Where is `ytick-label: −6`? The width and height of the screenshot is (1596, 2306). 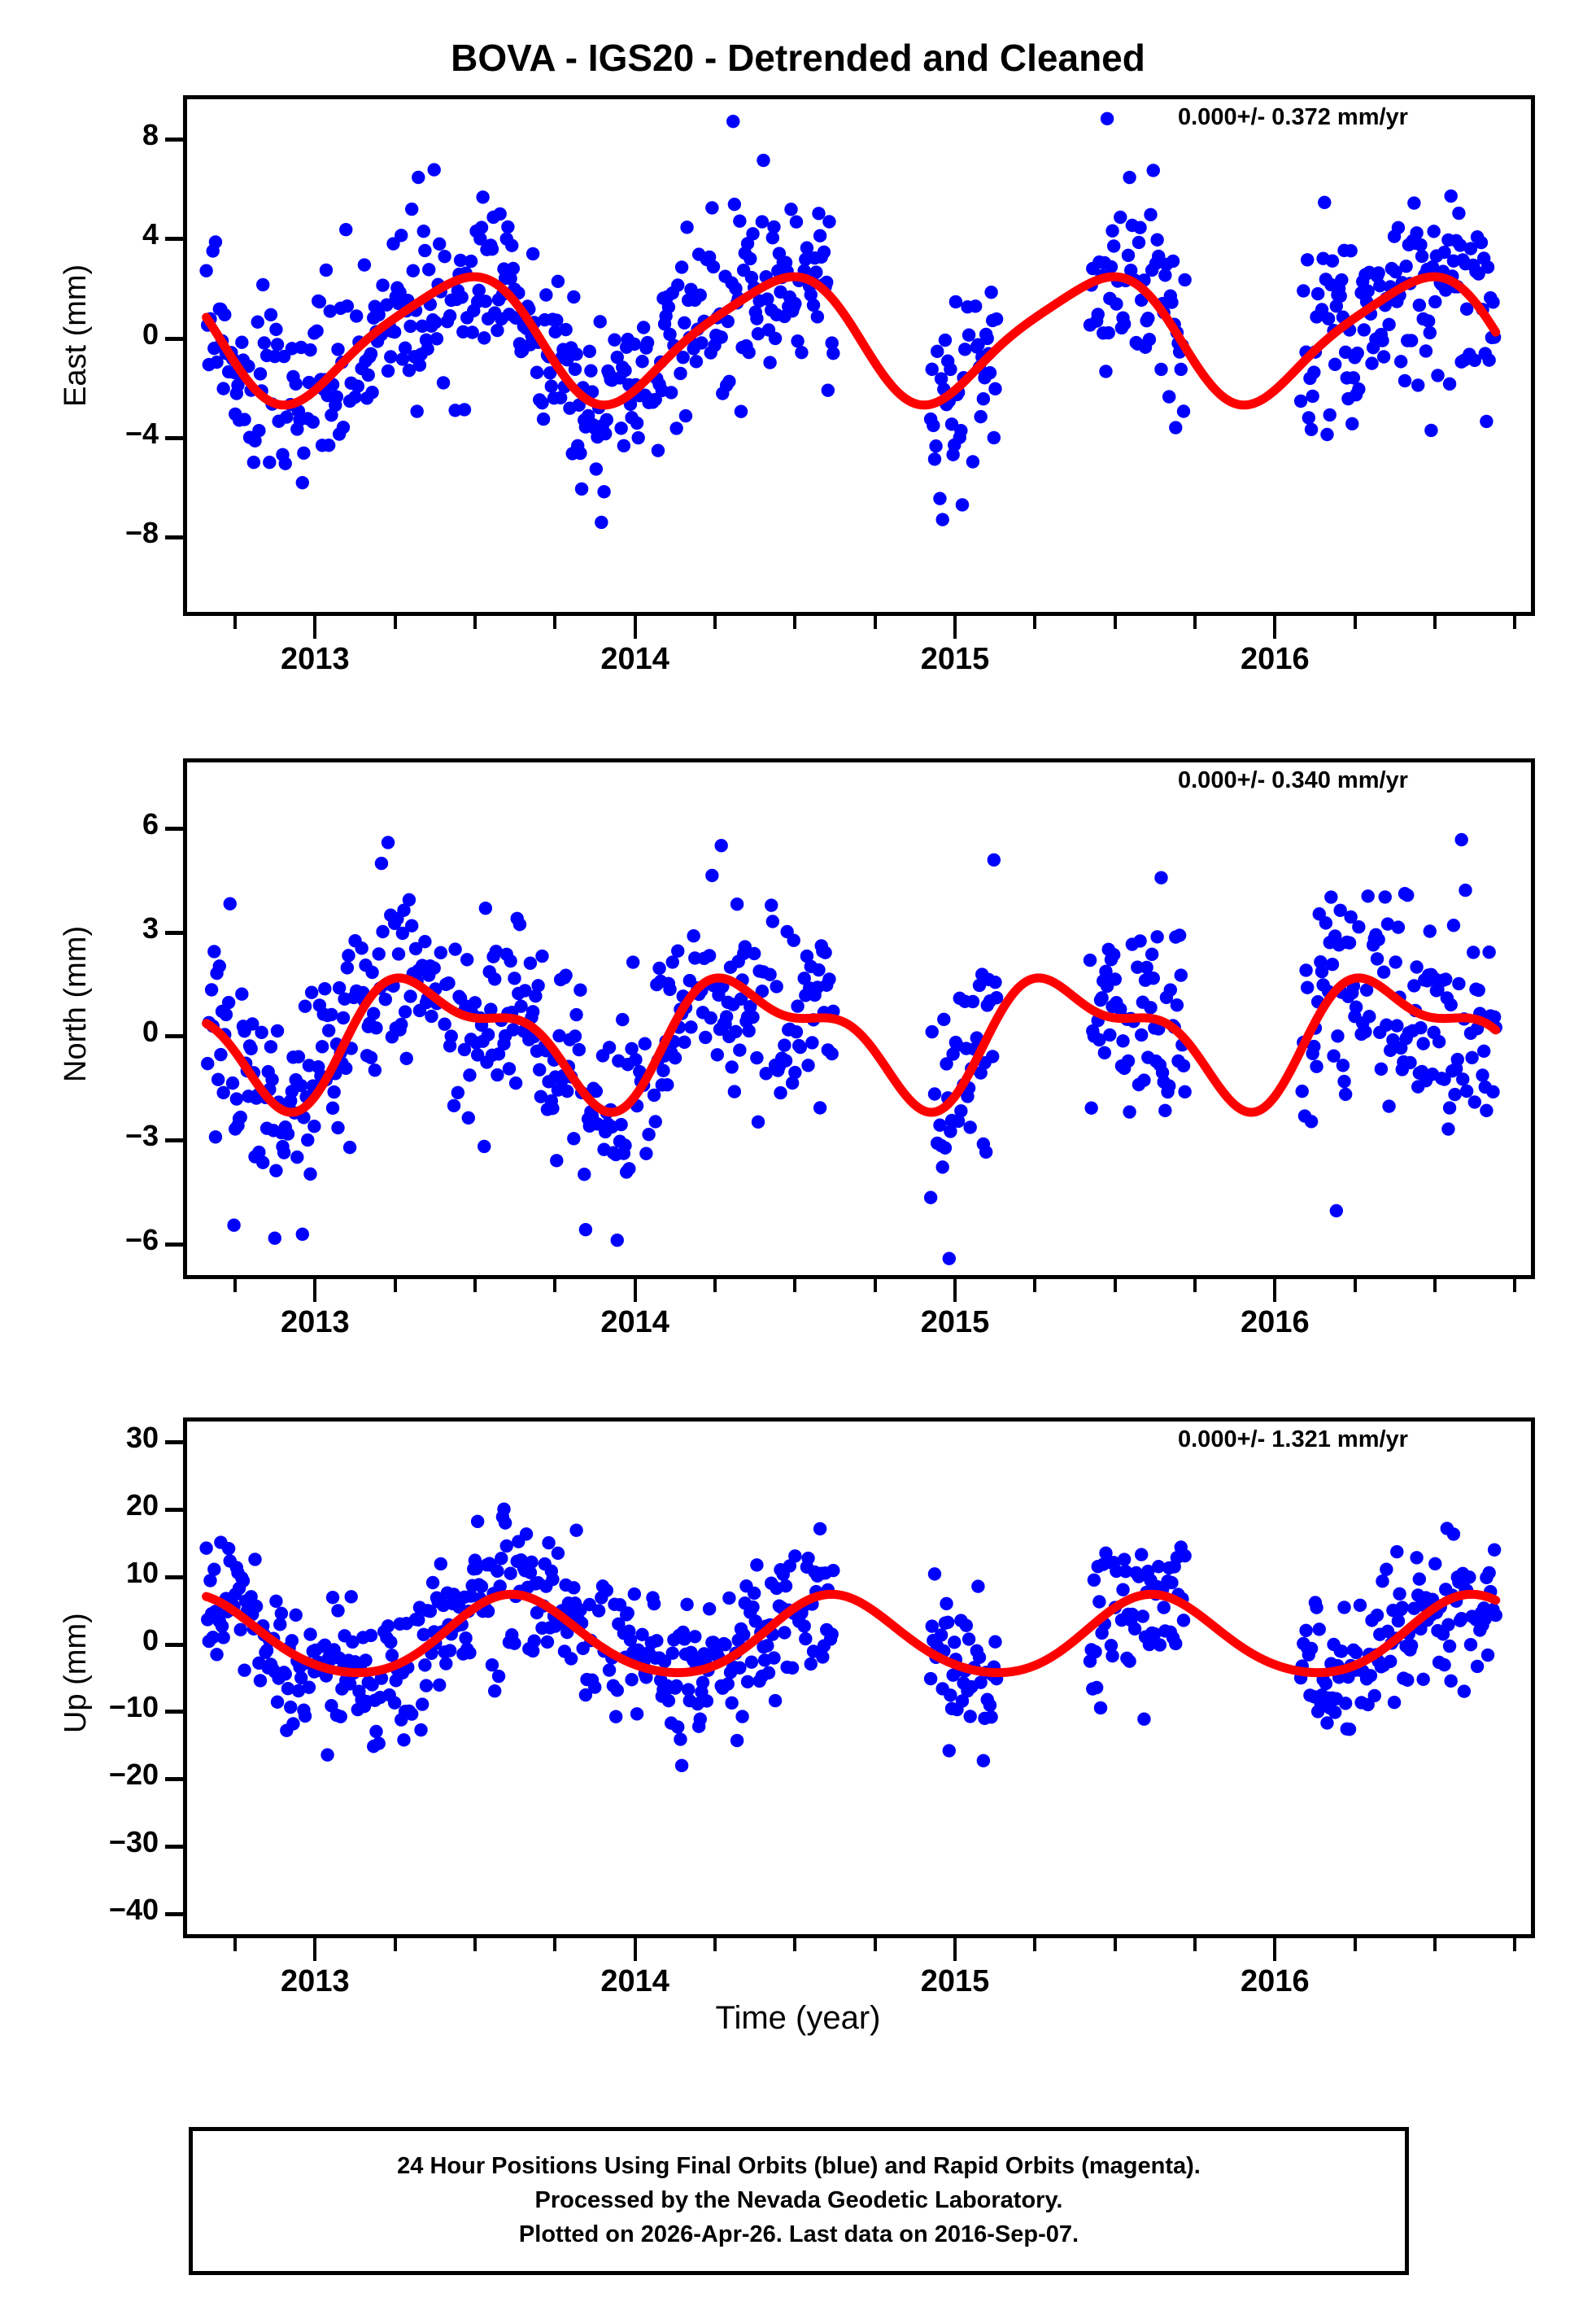
ytick-label: −6 is located at coordinates (141, 1239).